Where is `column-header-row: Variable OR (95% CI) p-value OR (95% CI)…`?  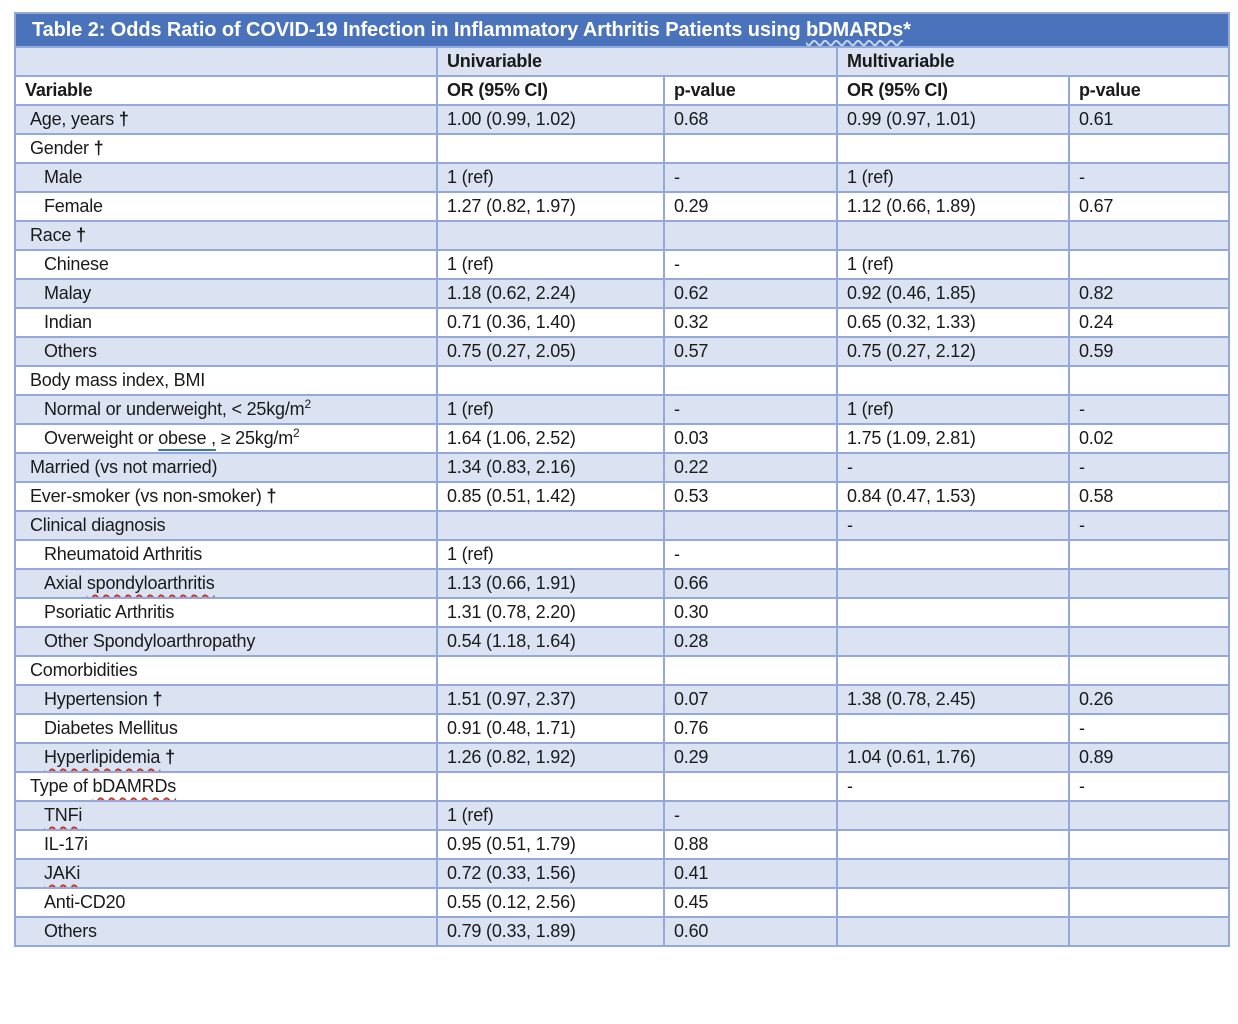 column-header-row: Variable OR (95% CI) p-value OR (95% CI)… is located at coordinates (622, 90).